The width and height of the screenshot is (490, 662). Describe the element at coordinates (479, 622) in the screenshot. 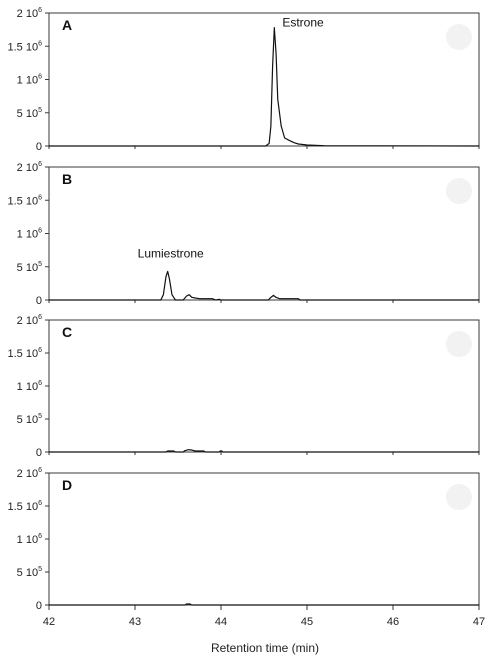

I see `x-tick-label: 47` at that location.